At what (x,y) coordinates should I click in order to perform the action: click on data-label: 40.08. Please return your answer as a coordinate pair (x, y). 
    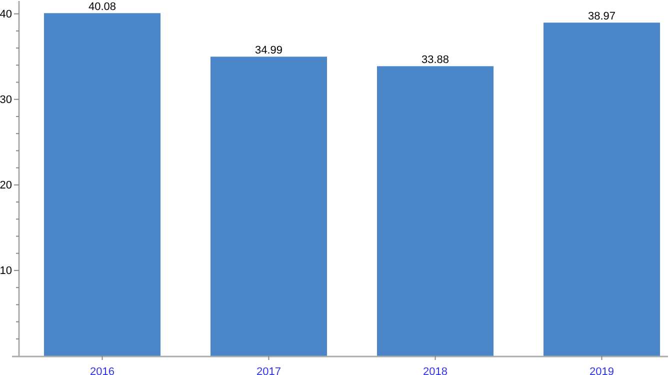
    Looking at the image, I should click on (102, 7).